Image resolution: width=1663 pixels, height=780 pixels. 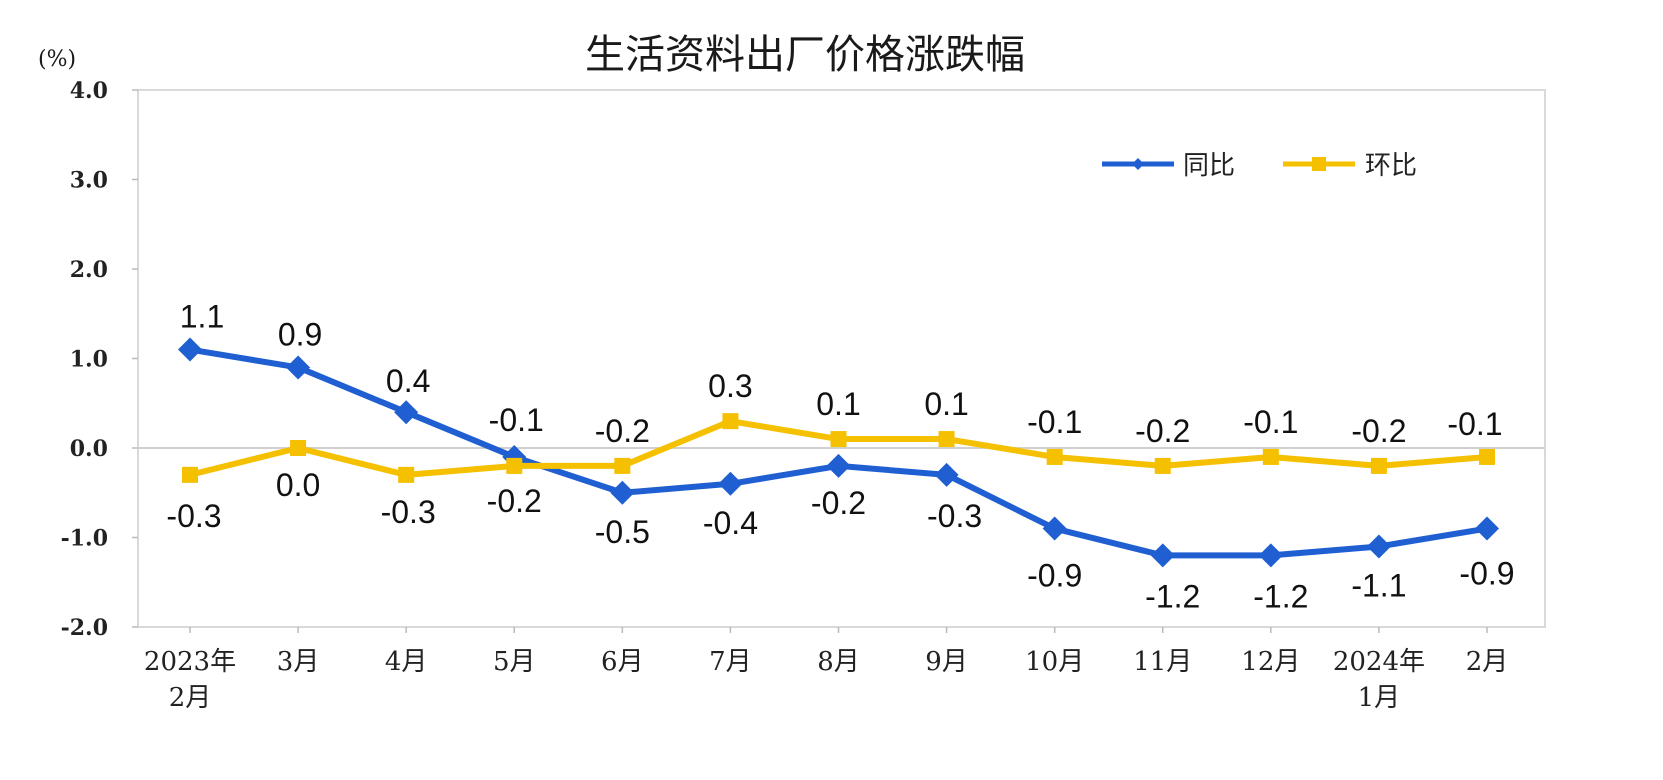 What do you see at coordinates (1168, 166) in the screenshot?
I see `legend-item: 同比` at bounding box center [1168, 166].